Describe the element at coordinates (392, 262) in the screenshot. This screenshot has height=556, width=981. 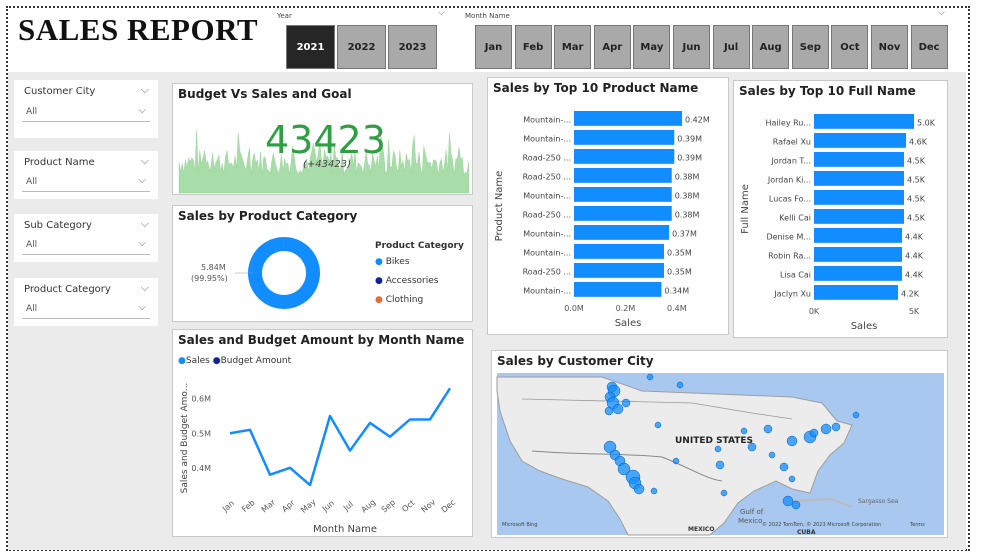
I see `legend-item-bikes: ● Bikes` at that location.